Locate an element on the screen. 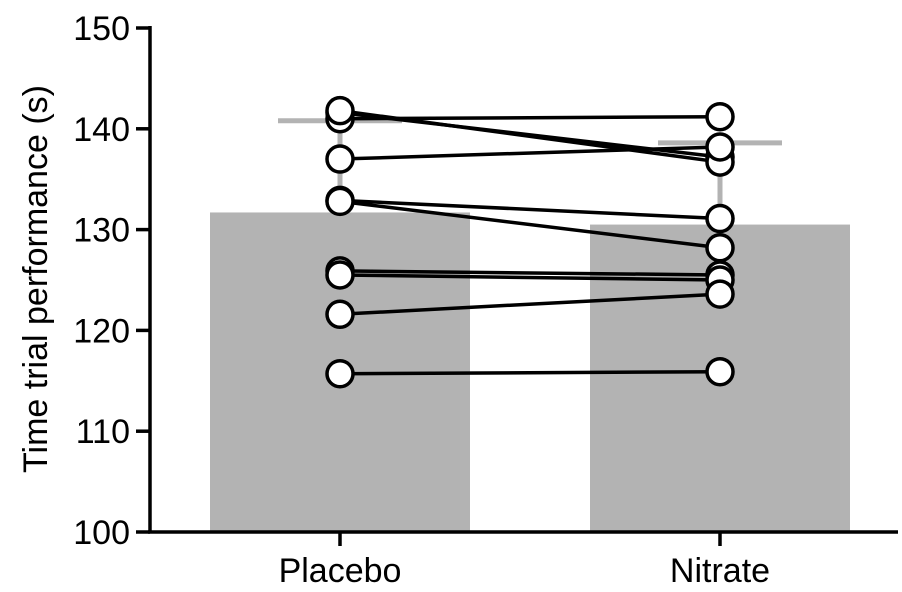 The width and height of the screenshot is (902, 592). y-tick-label-130: 130 is located at coordinates (101, 231).